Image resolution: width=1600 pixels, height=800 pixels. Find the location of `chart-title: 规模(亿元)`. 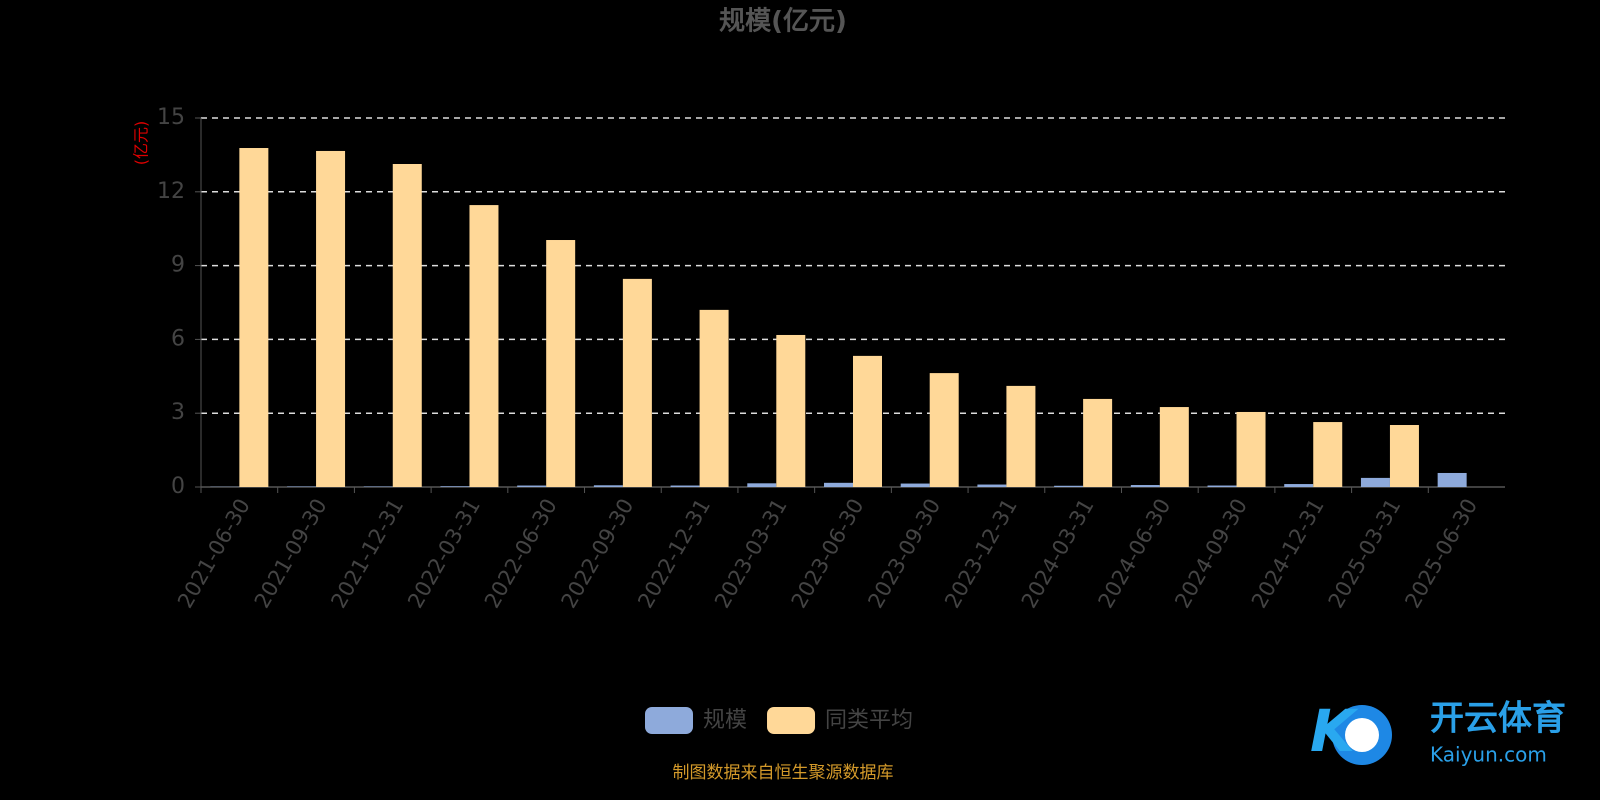

chart-title: 规模(亿元) is located at coordinates (783, 22).